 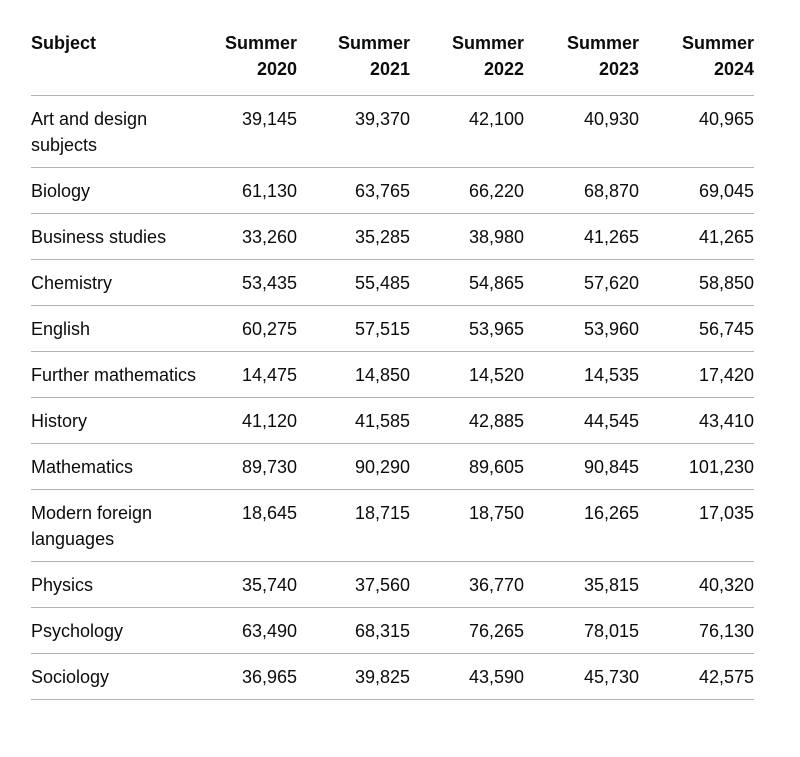 What do you see at coordinates (257, 676) in the screenshot?
I see `cell-value-2020: 36,965` at bounding box center [257, 676].